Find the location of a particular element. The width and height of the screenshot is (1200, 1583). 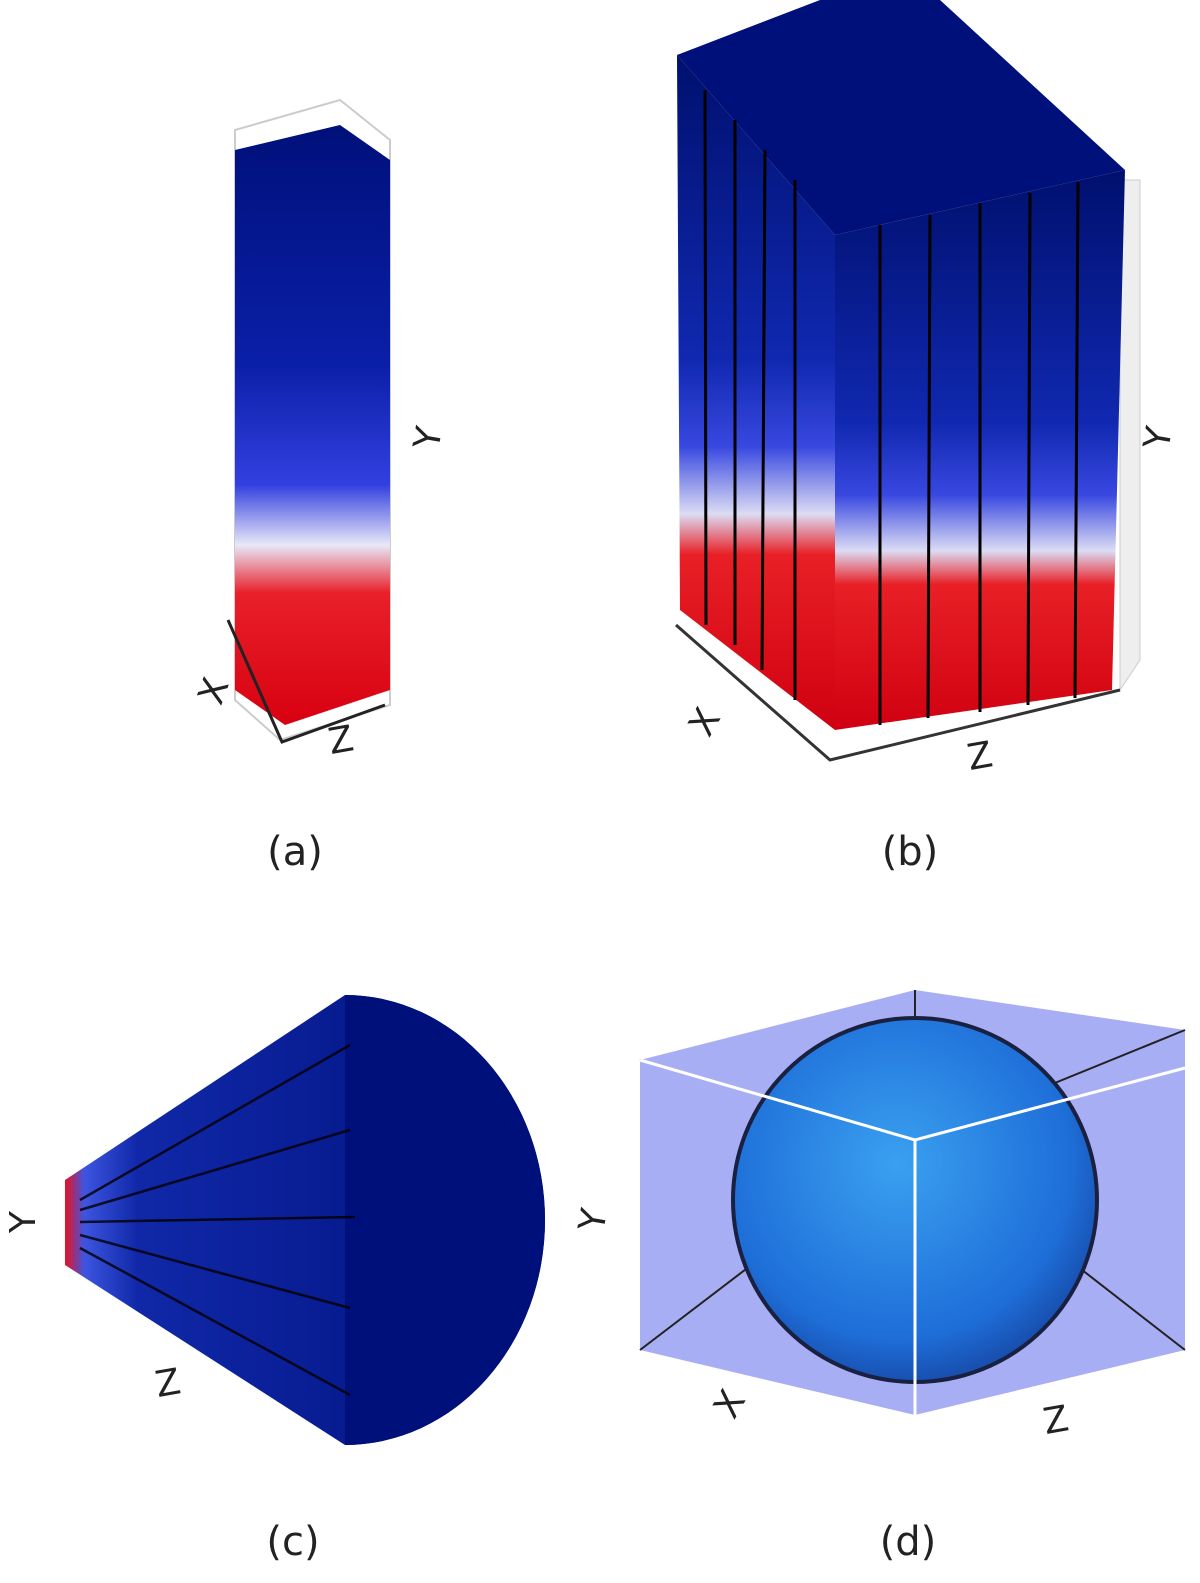

caption: (b) is located at coordinates (910, 852).